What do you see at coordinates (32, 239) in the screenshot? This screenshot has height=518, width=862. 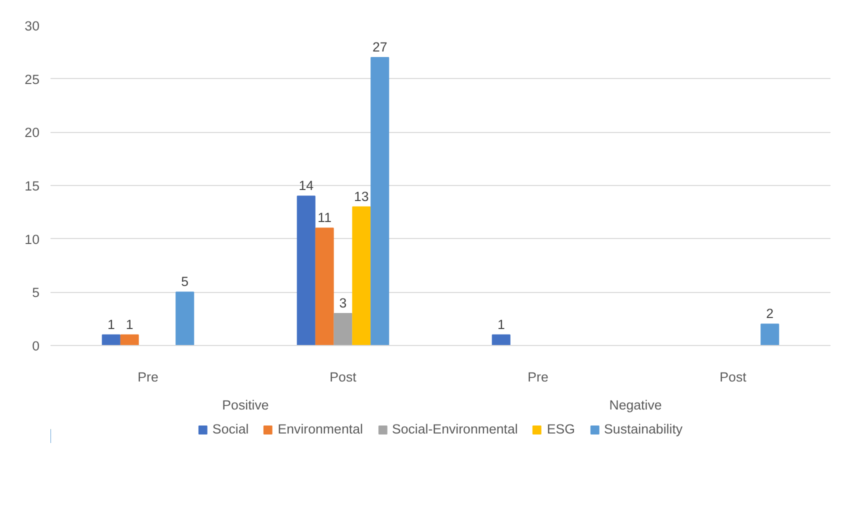 I see `y-tick-label: 10` at bounding box center [32, 239].